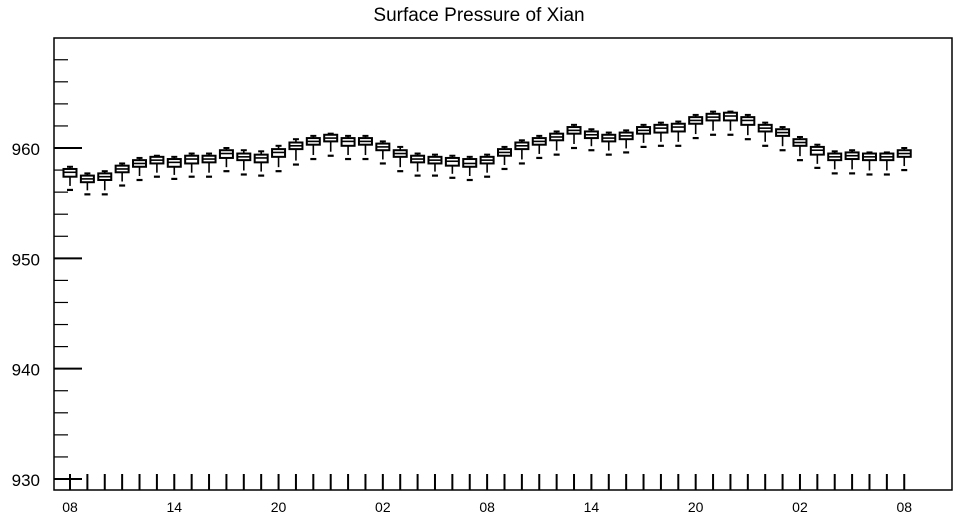  What do you see at coordinates (487, 494) in the screenshot?
I see `x-axis: 08 14 20 02 08 14 20 02 08` at bounding box center [487, 494].